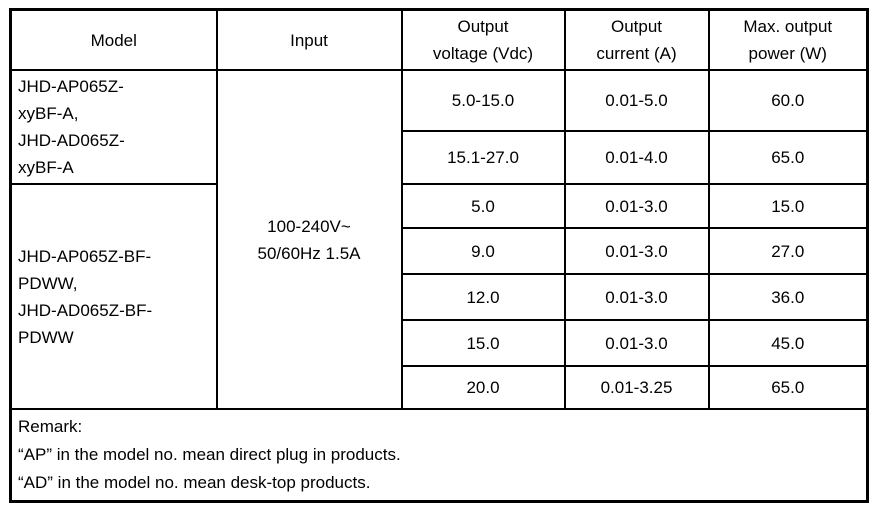  I want to click on table-row: 20.0 0.01-3.25 65.0, so click(440, 387).